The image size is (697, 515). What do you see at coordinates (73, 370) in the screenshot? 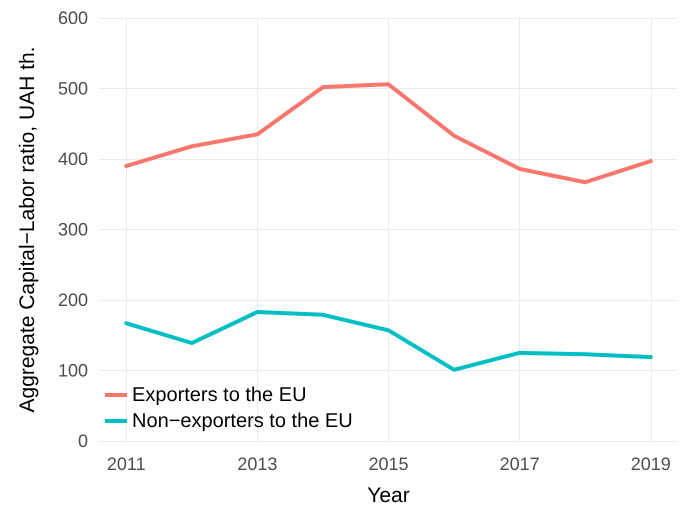
I see `y-tick-label: 100` at bounding box center [73, 370].